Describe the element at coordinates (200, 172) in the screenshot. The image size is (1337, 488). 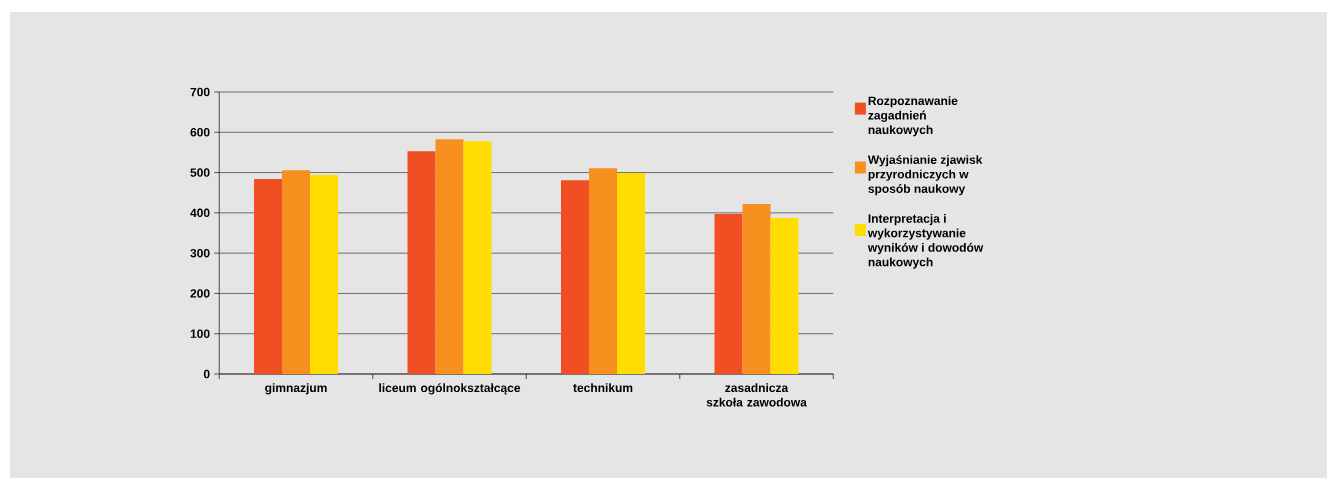
I see `y-tick-label: 500` at that location.